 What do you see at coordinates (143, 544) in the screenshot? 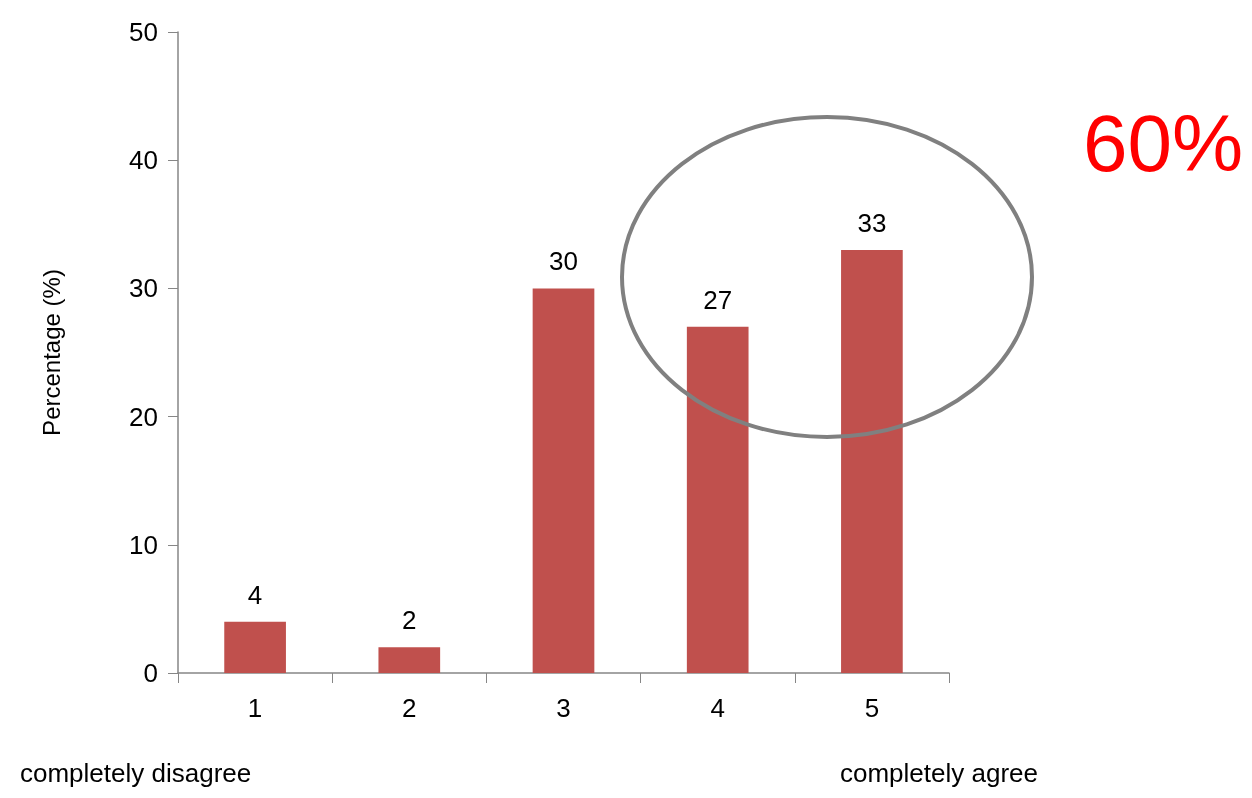
I see `y-tick-label: 10` at bounding box center [143, 544].